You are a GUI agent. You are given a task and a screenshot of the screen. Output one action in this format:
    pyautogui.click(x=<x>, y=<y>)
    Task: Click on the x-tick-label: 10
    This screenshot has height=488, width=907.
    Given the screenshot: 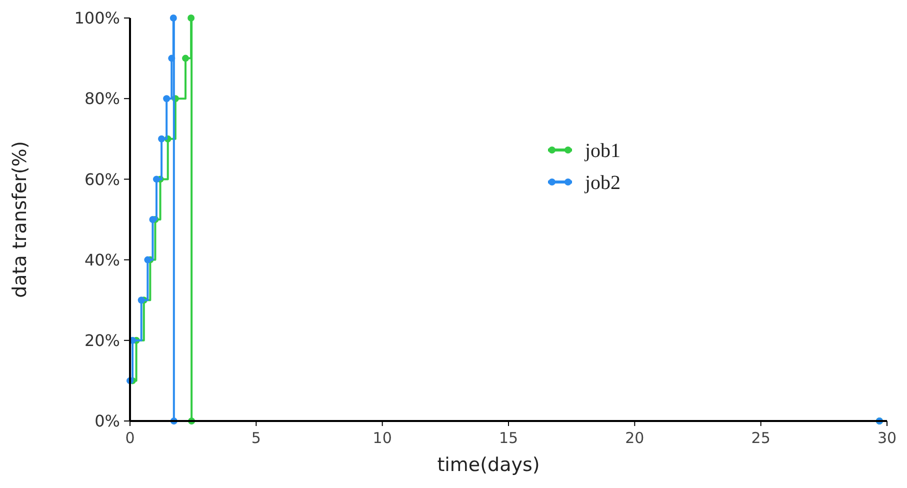 What is the action you would take?
    pyautogui.click(x=382, y=438)
    